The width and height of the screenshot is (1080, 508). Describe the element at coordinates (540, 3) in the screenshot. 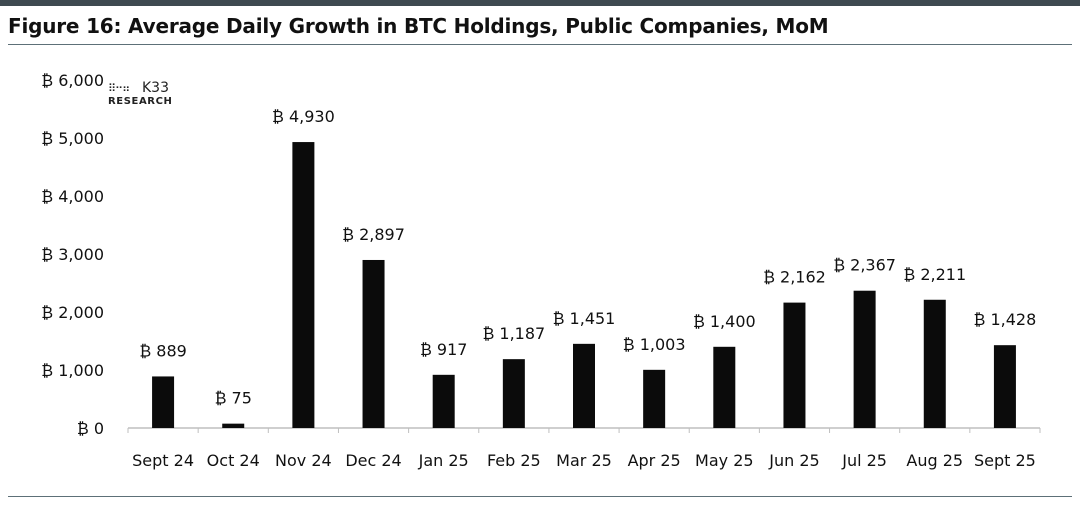

I see `top-border` at that location.